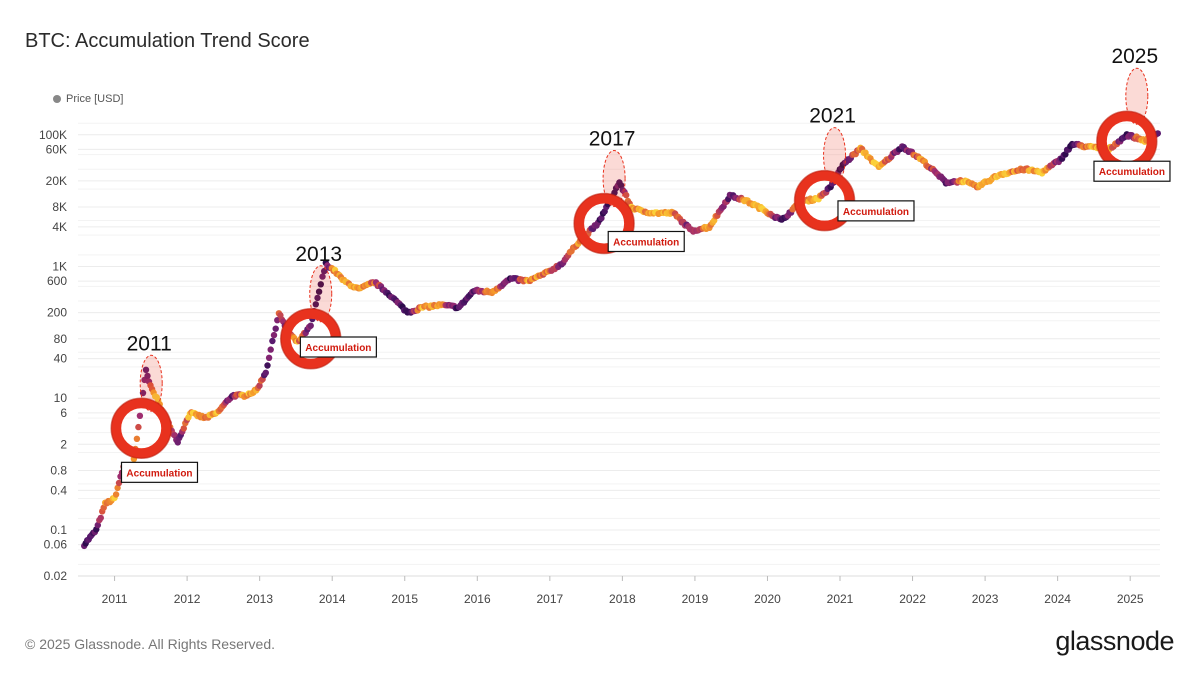  What do you see at coordinates (840, 599) in the screenshot?
I see `x-tick-label: 2021` at bounding box center [840, 599].